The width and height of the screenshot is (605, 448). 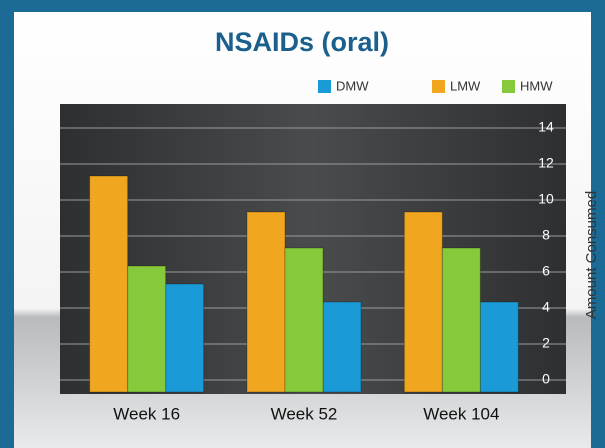 I want to click on legend-label: LMW, so click(x=465, y=85).